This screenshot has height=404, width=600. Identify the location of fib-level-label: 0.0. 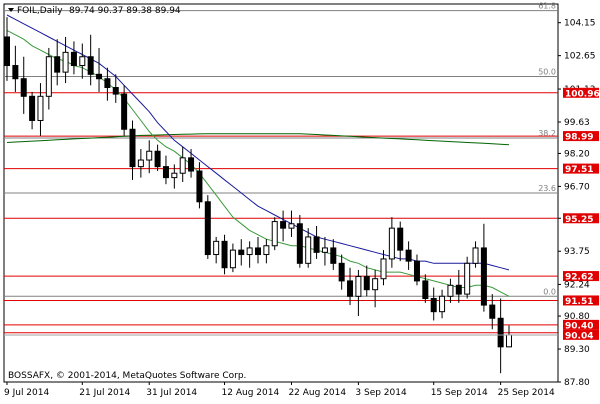
(549, 291).